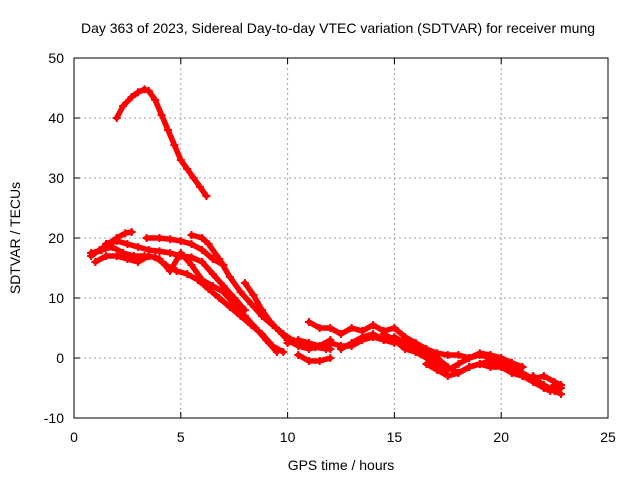 The image size is (640, 485). I want to click on y-tick-label: 20, so click(56, 238).